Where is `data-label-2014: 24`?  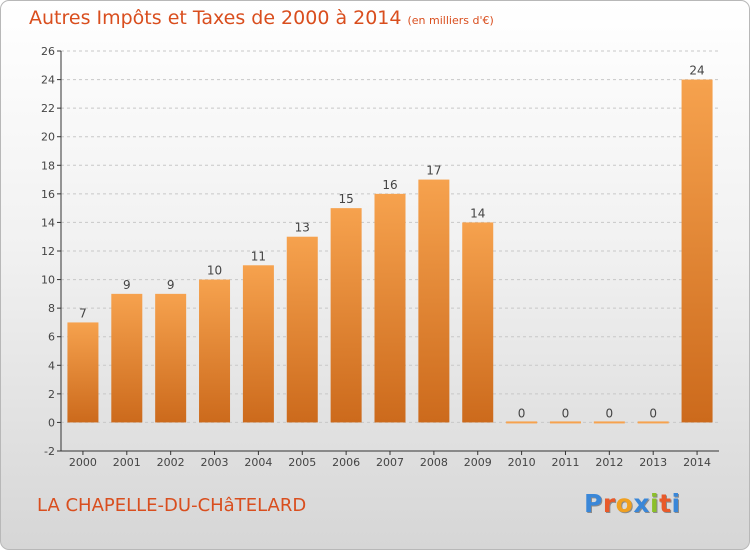 data-label-2014: 24 is located at coordinates (696, 71).